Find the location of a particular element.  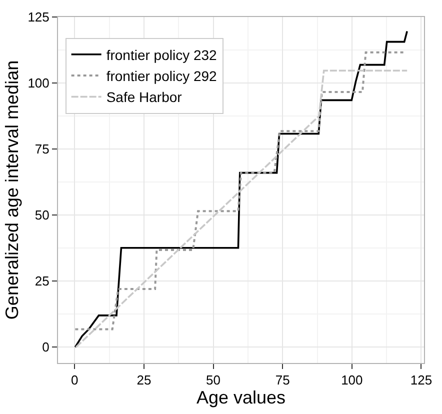

y-tick-label: 75 is located at coordinates (42, 149).